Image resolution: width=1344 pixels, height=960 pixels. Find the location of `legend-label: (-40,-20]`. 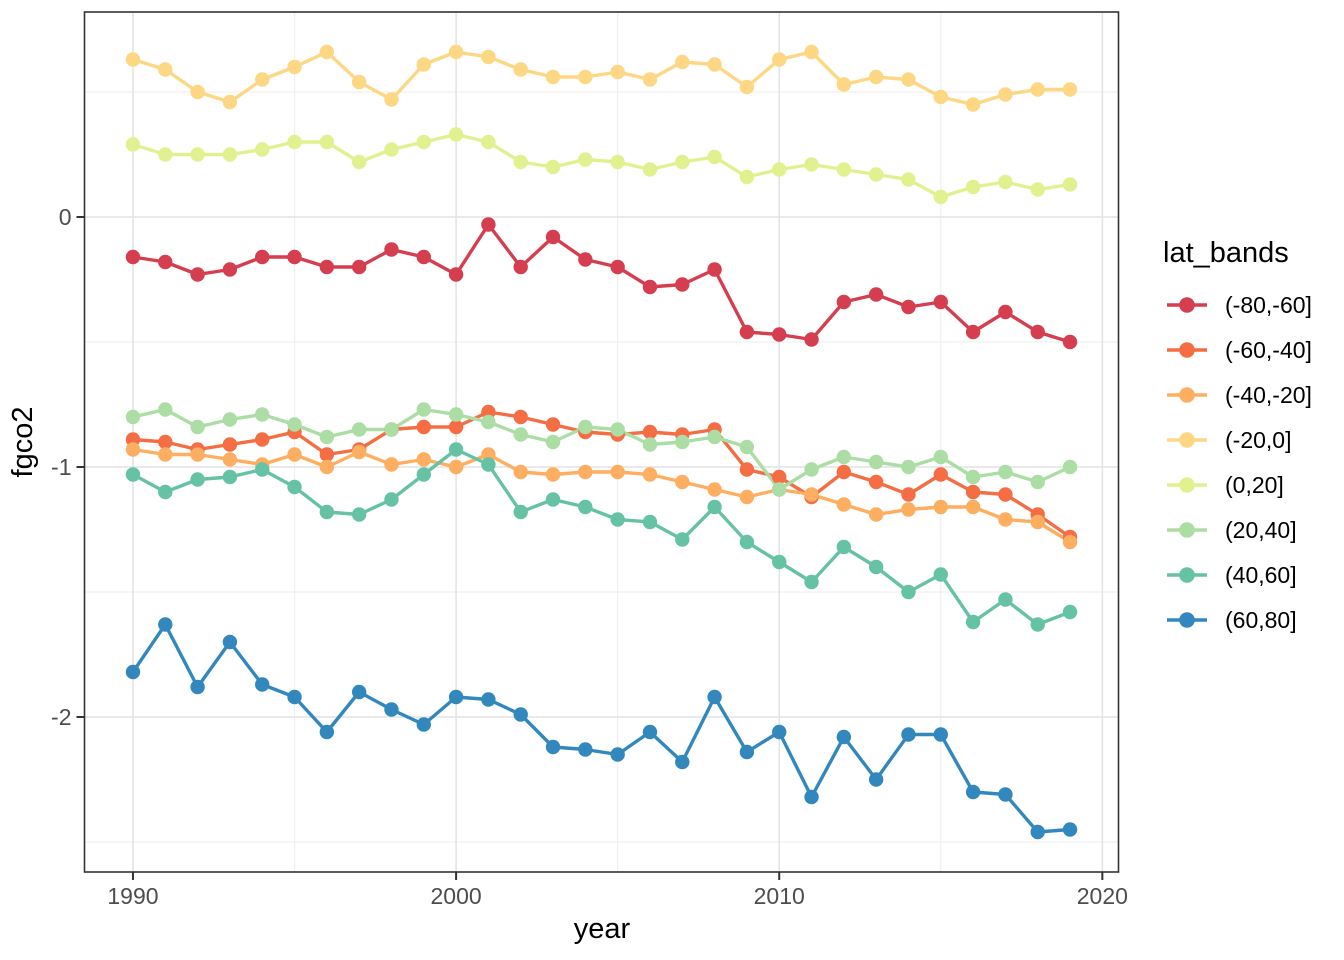

legend-label: (-40,-20] is located at coordinates (1268, 395).